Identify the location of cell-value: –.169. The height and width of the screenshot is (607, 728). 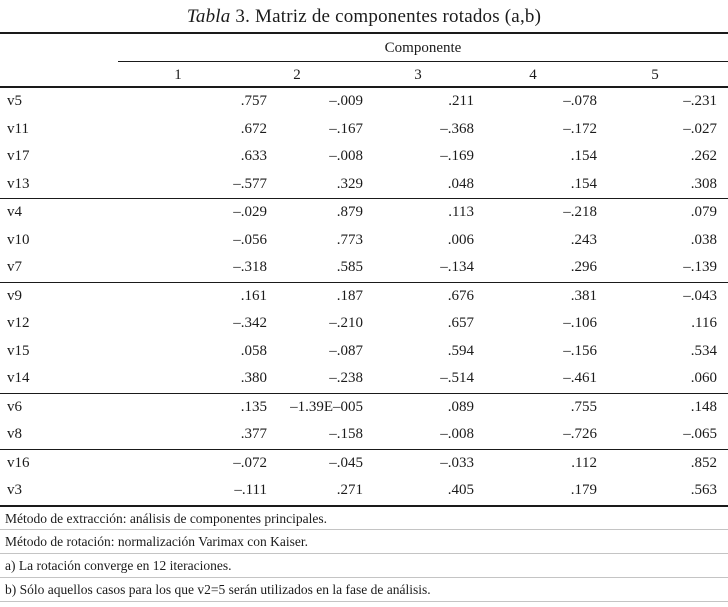
(457, 156).